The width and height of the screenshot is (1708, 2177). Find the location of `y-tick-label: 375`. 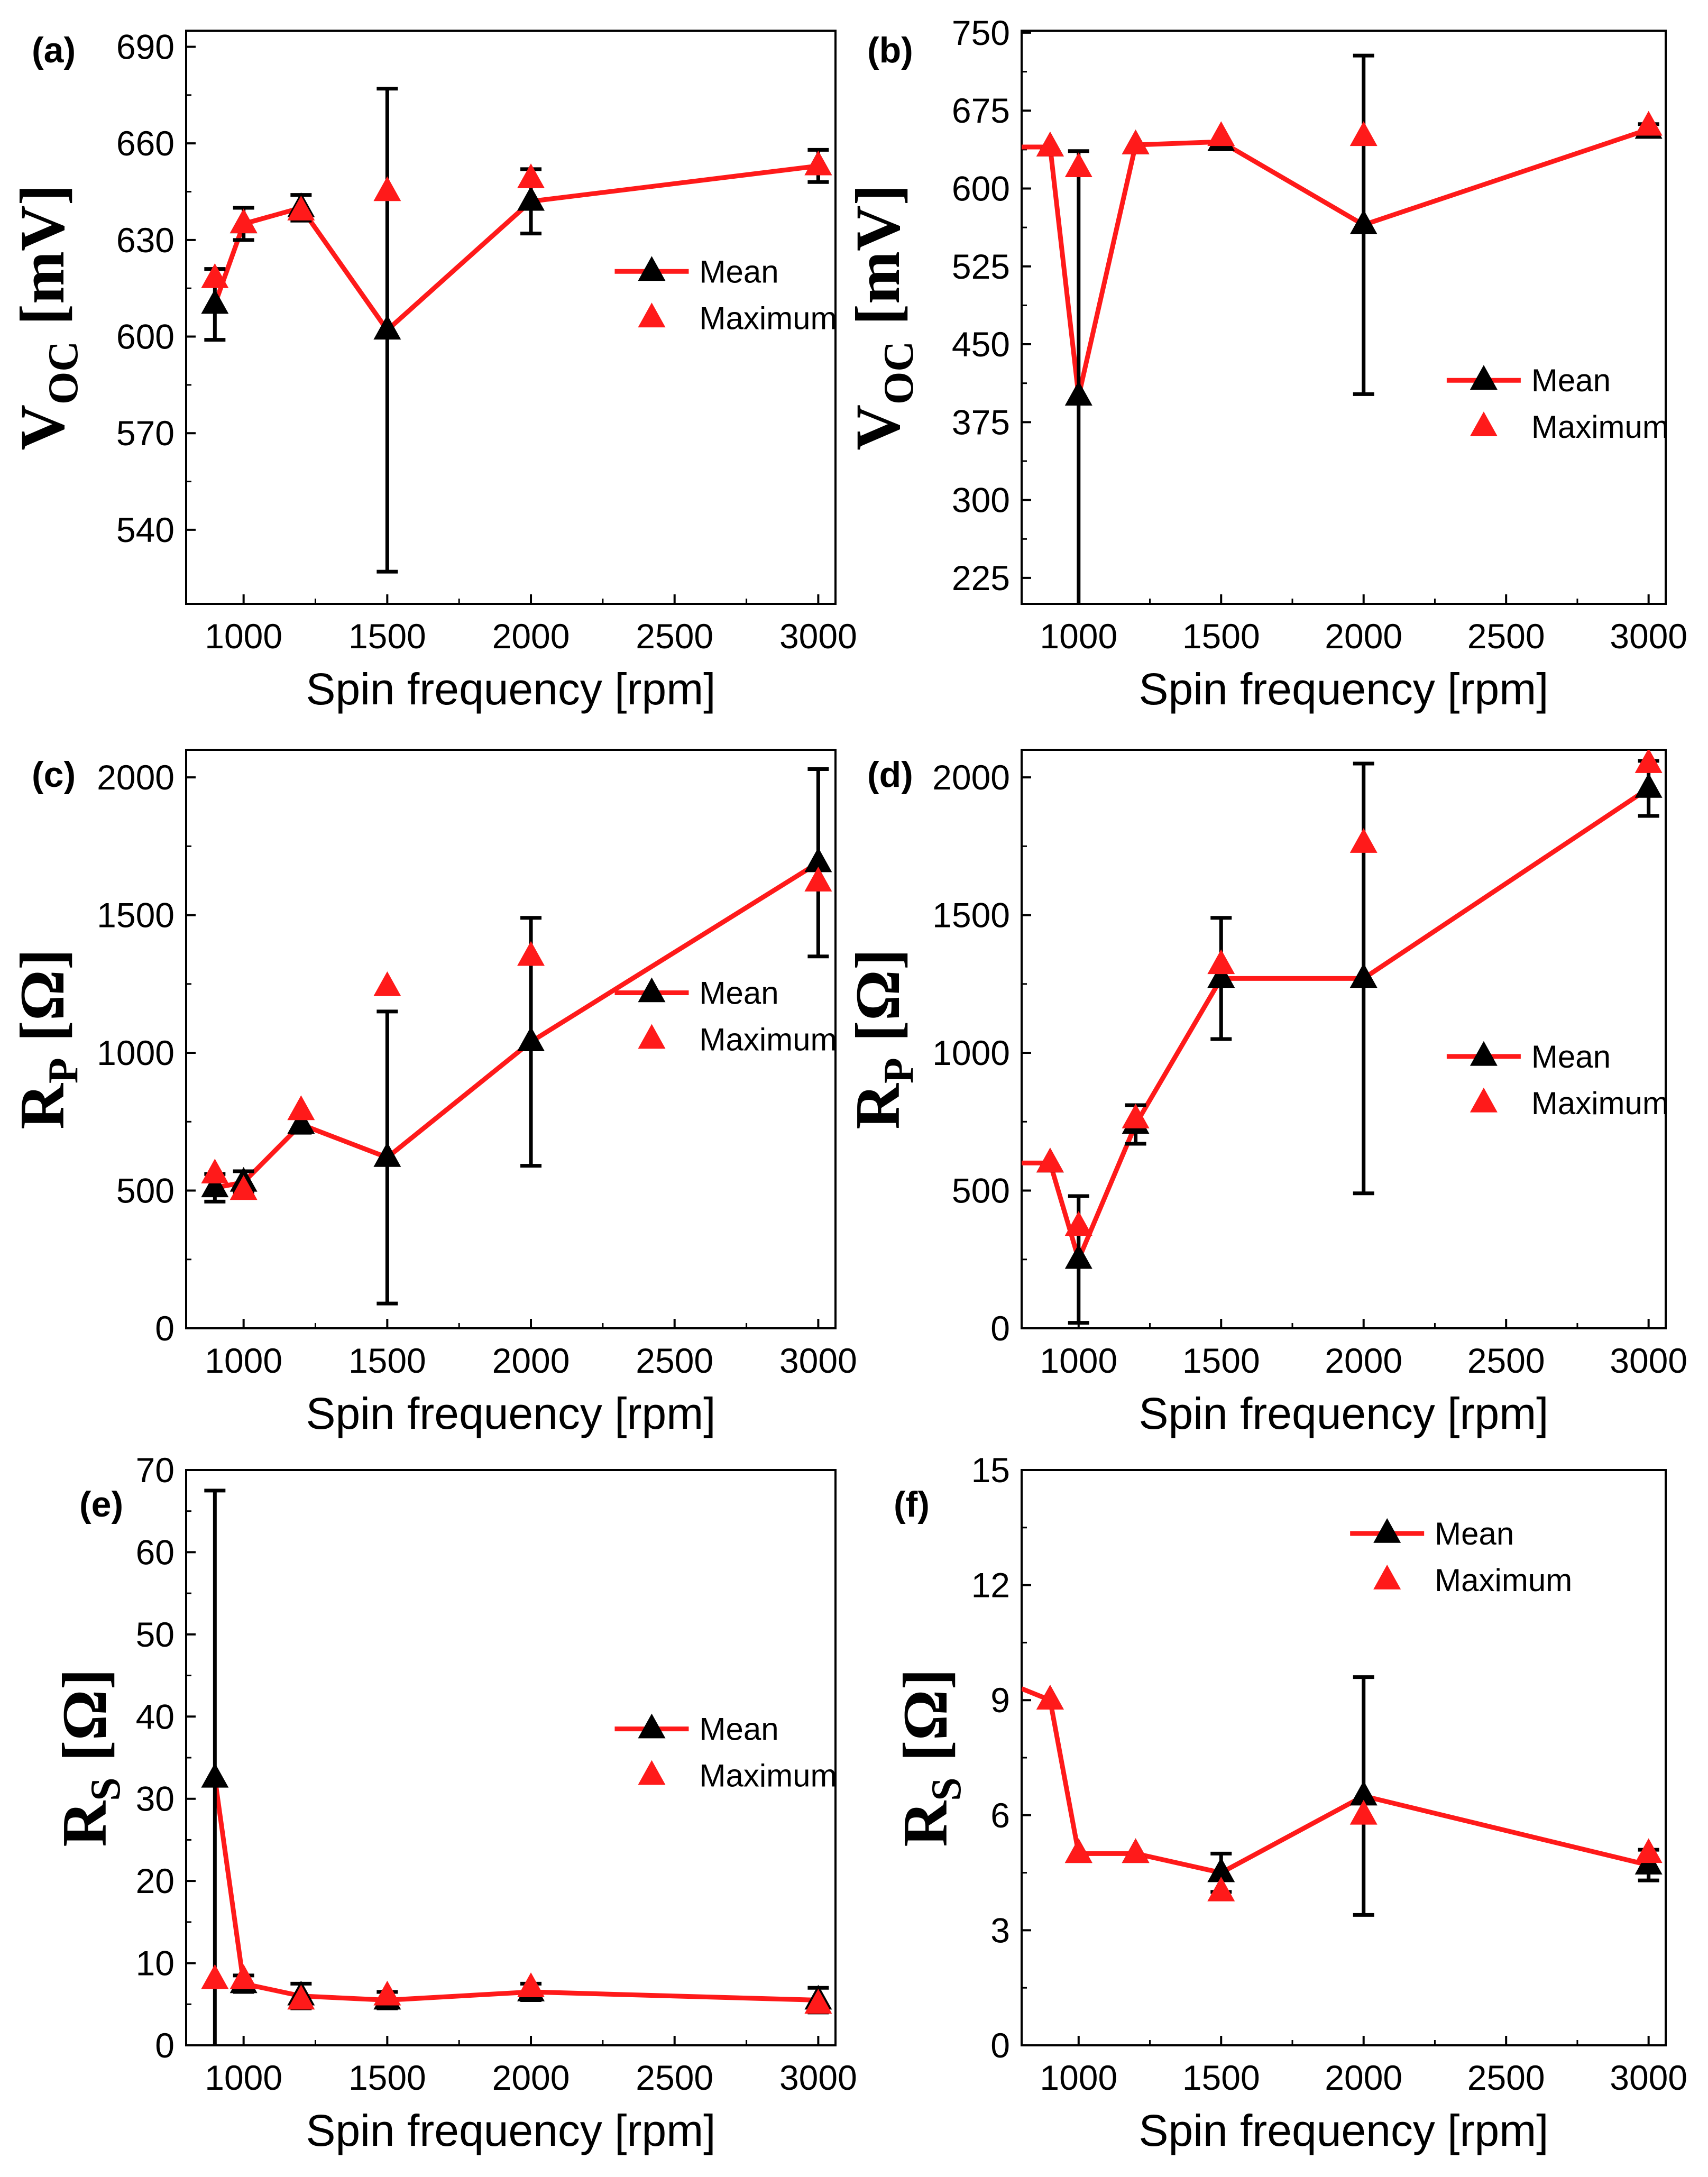

y-tick-label: 375 is located at coordinates (981, 422).